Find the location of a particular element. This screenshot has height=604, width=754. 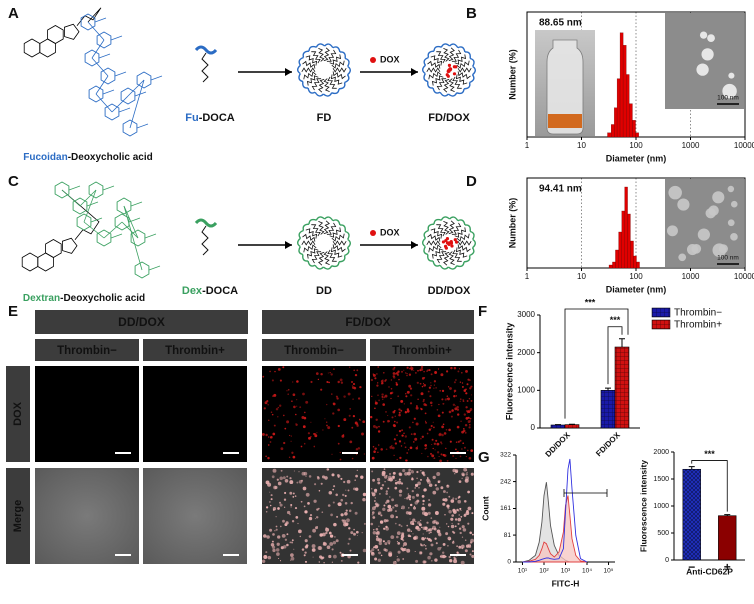

legend-label: Thrombin+ is located at coordinates (698, 325).